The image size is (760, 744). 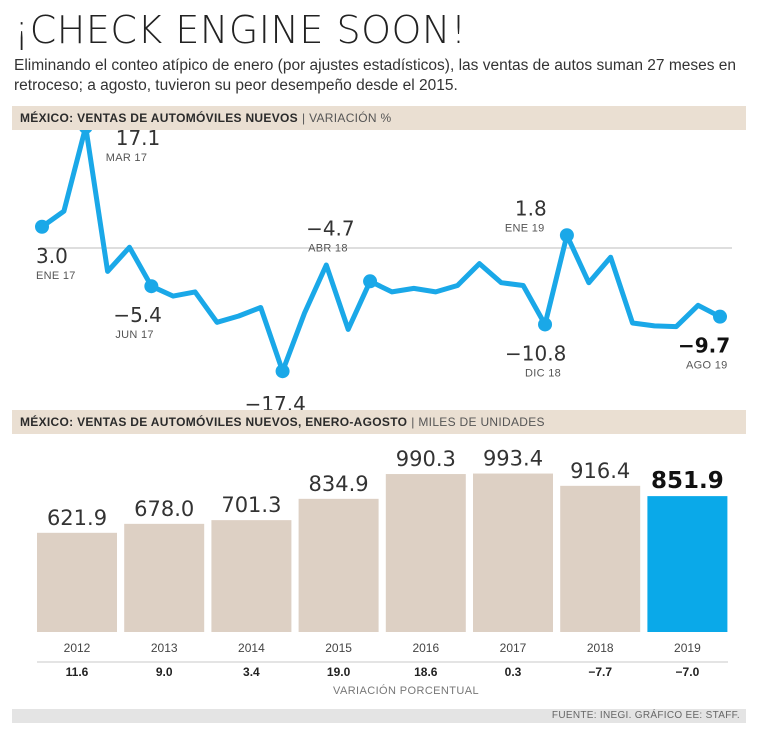 What do you see at coordinates (328, 248) in the screenshot?
I see `point-date-label: ABR 18` at bounding box center [328, 248].